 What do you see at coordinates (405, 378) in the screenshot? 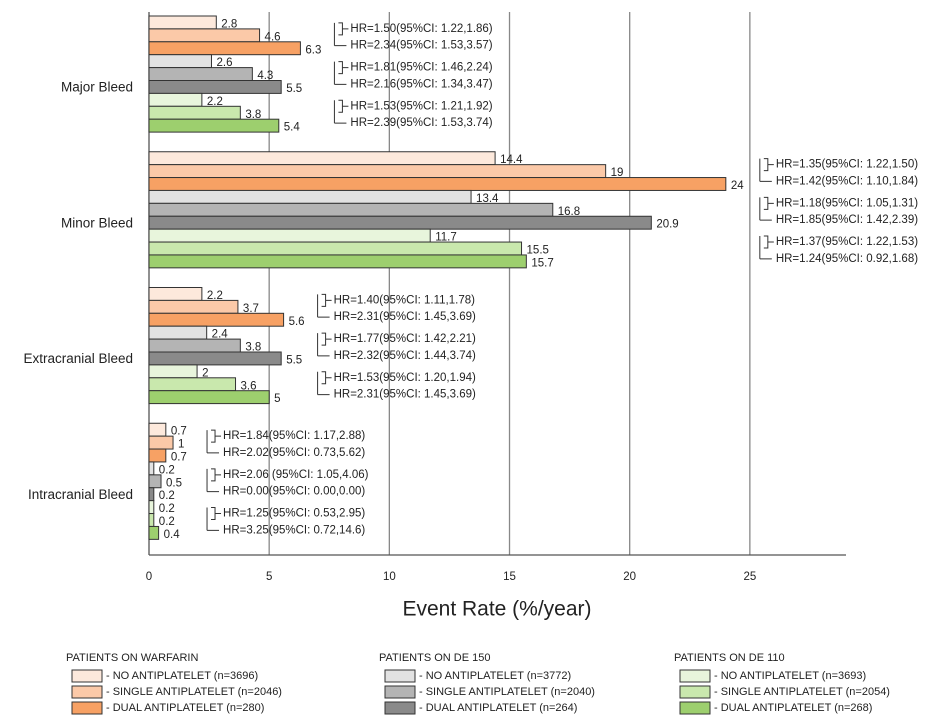
I see `hr-annotation: HR=1.53(95%CI: 1.20,1.94)` at bounding box center [405, 378].